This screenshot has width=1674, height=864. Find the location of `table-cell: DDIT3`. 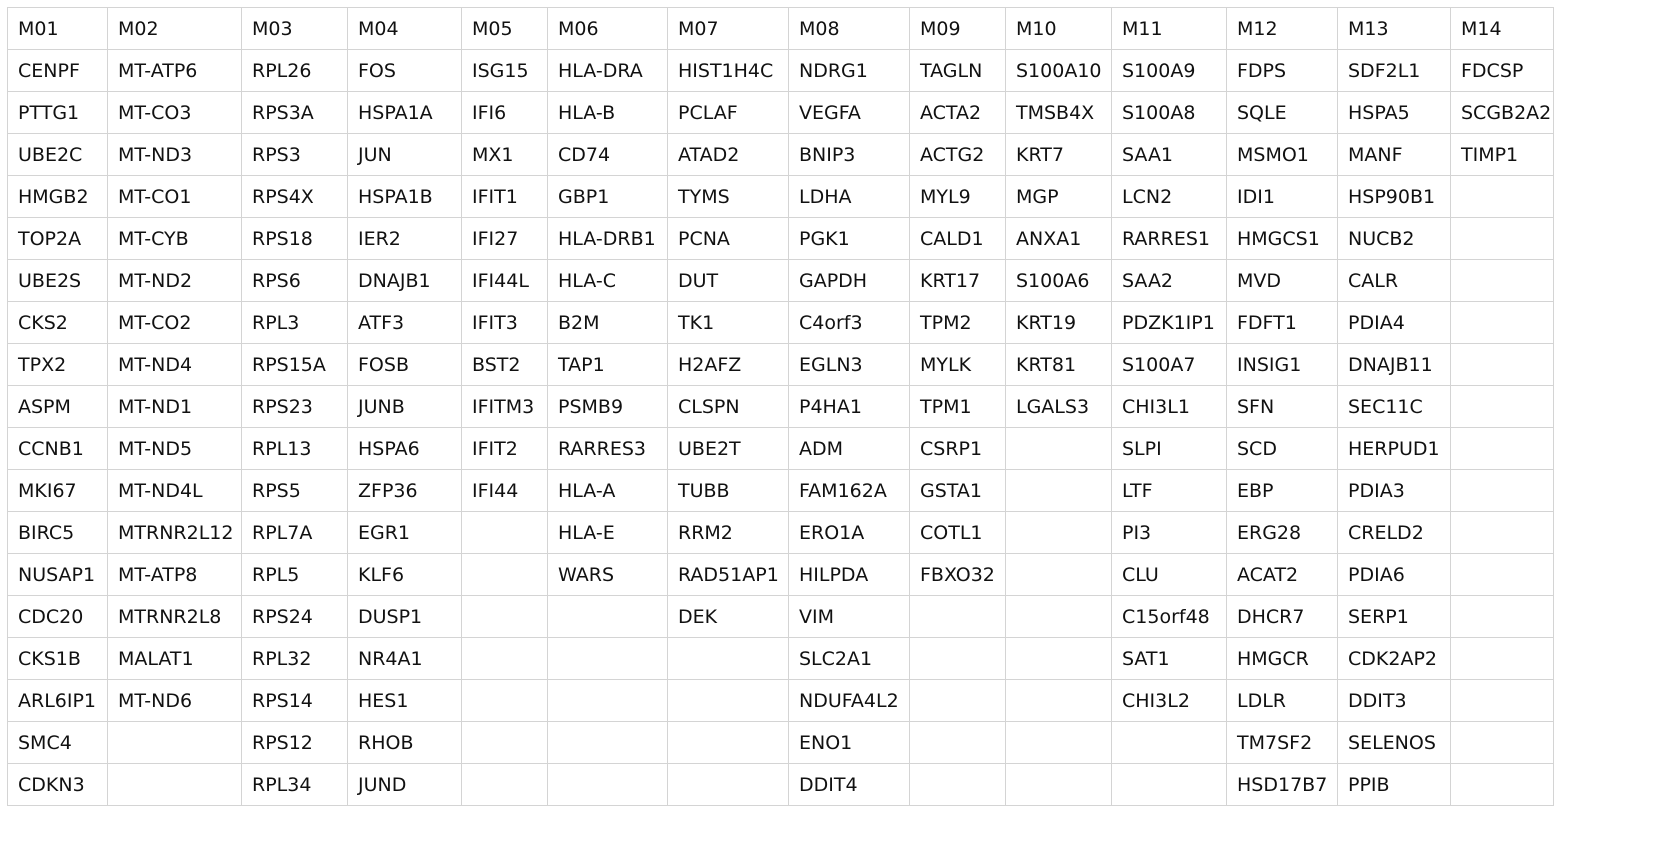

table-cell: DDIT3 is located at coordinates (1394, 700).